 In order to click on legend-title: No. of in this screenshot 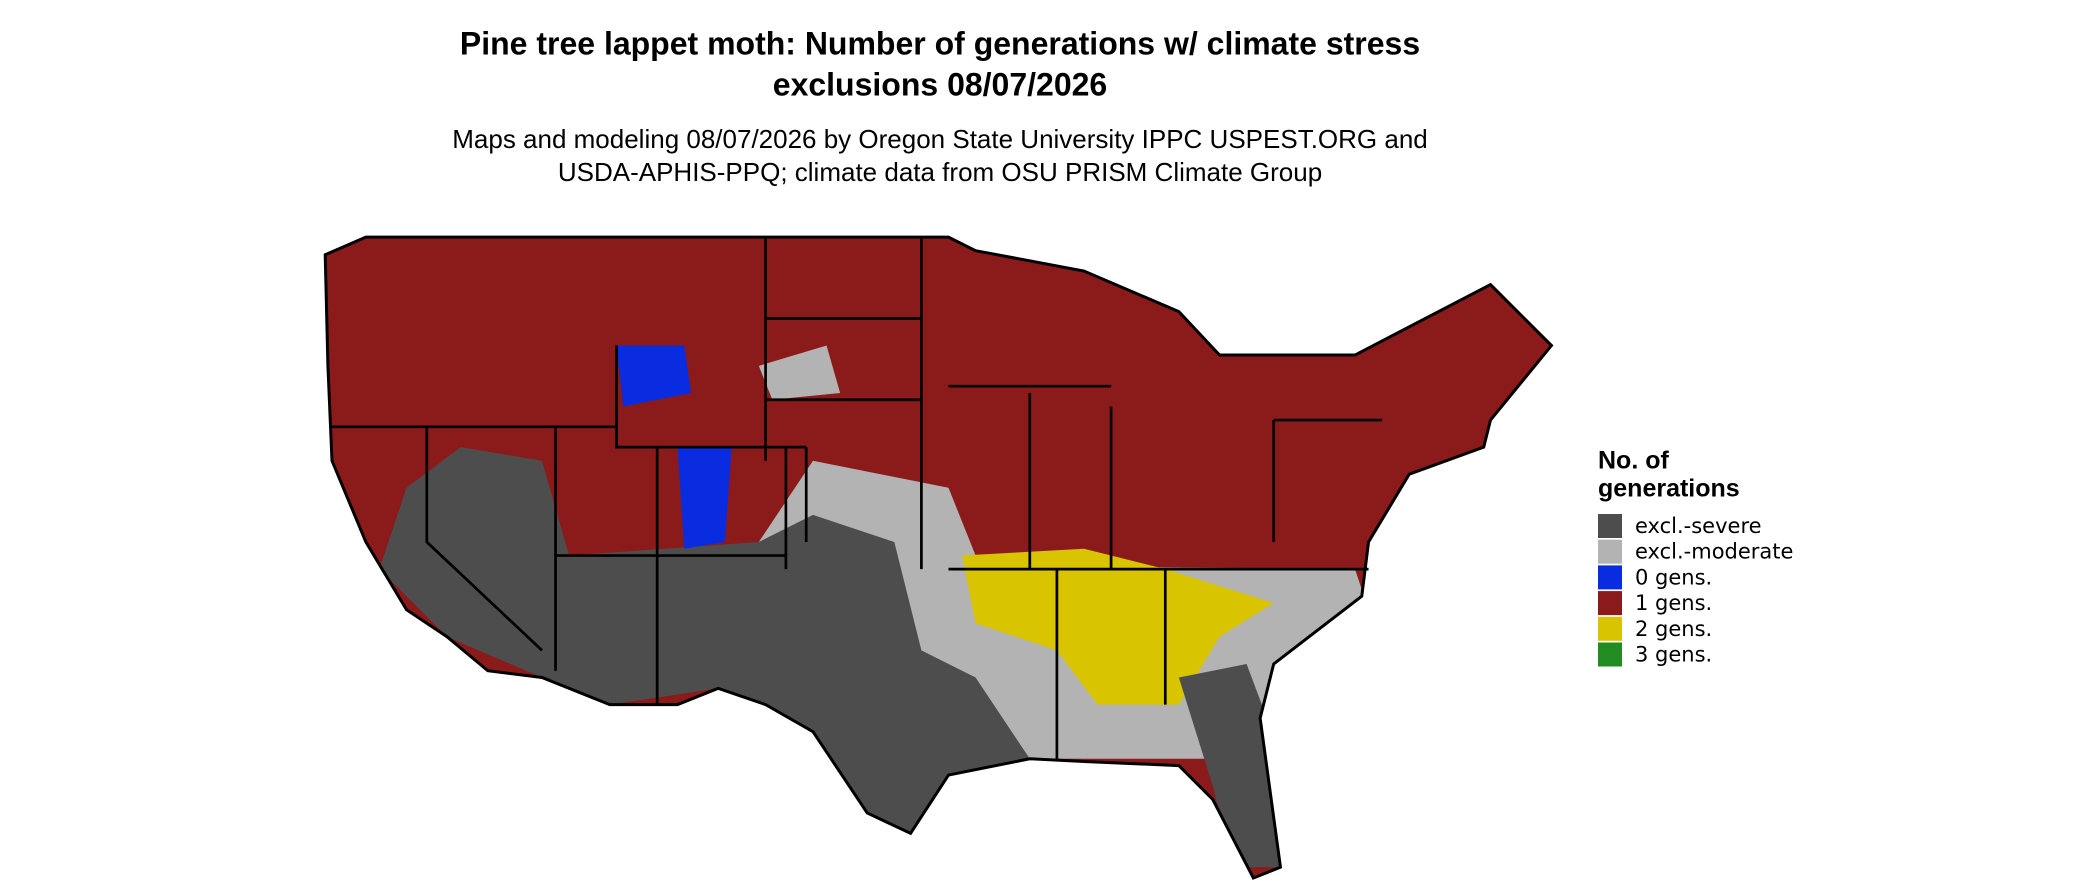, I will do `click(1633, 461)`.